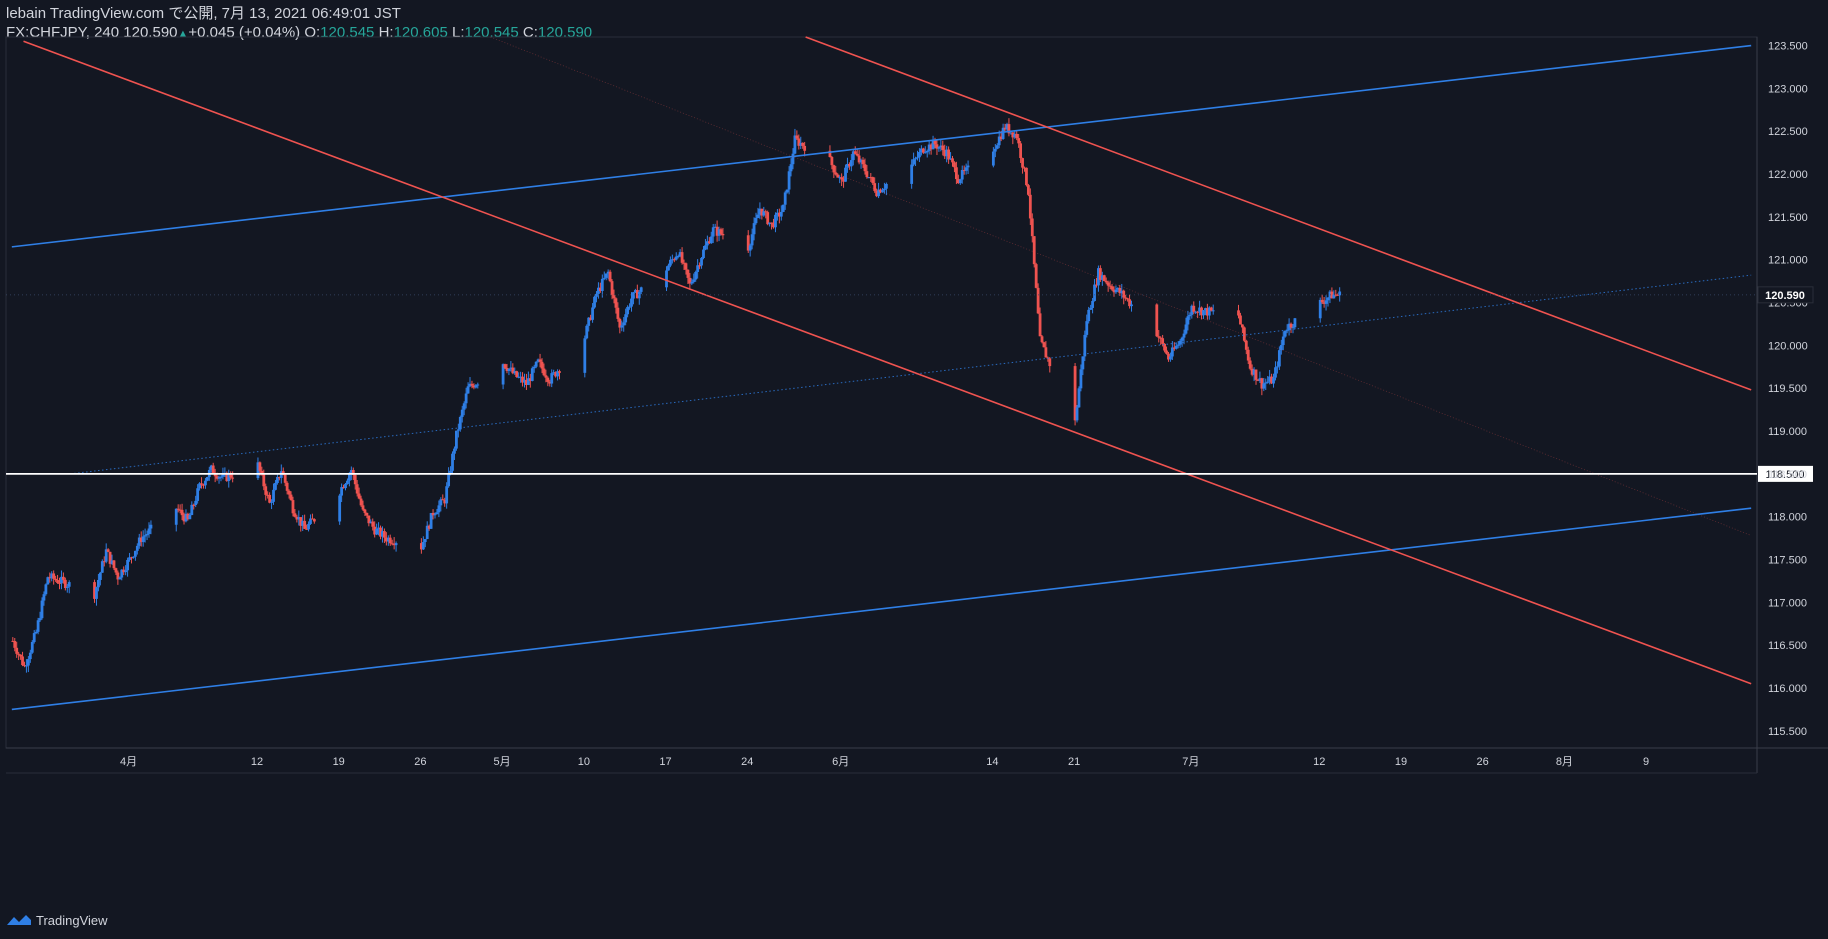 This screenshot has width=1828, height=939. What do you see at coordinates (1785, 475) in the screenshot?
I see `level-price-label: 118.500` at bounding box center [1785, 475].